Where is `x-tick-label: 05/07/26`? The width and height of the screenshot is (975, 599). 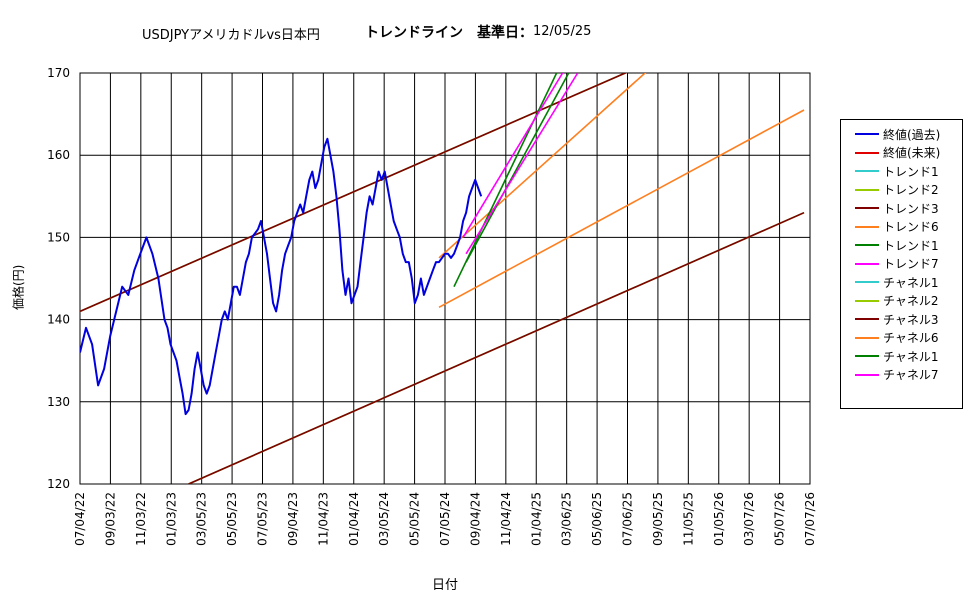
x-tick-label: 05/07/26 is located at coordinates (780, 519).